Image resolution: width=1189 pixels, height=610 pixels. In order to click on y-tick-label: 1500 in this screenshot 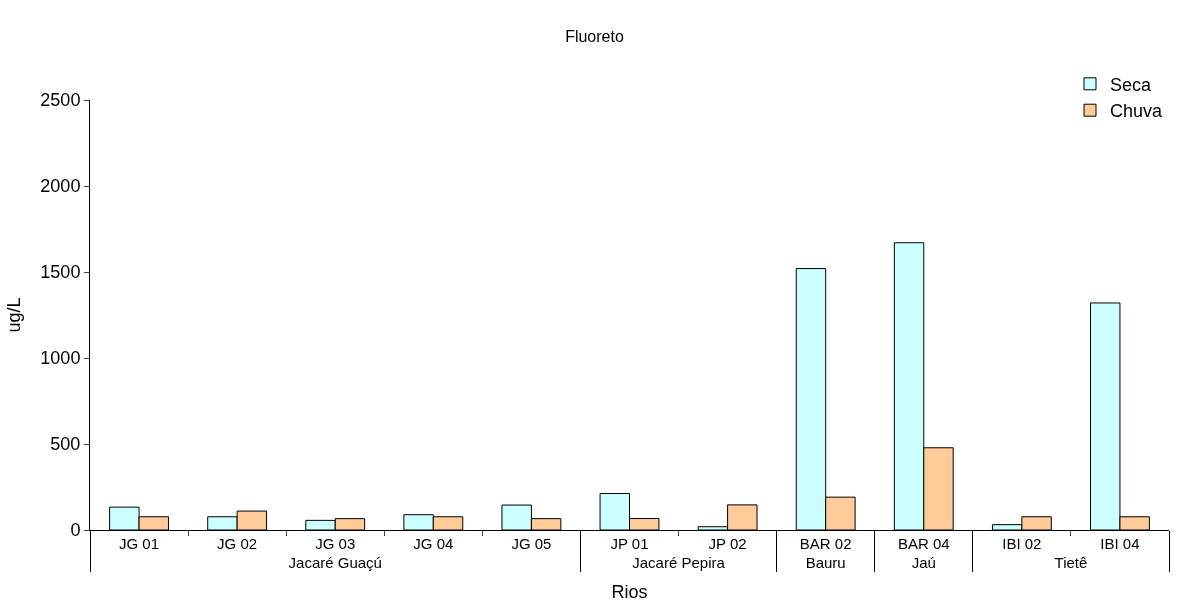, I will do `click(60, 272)`.